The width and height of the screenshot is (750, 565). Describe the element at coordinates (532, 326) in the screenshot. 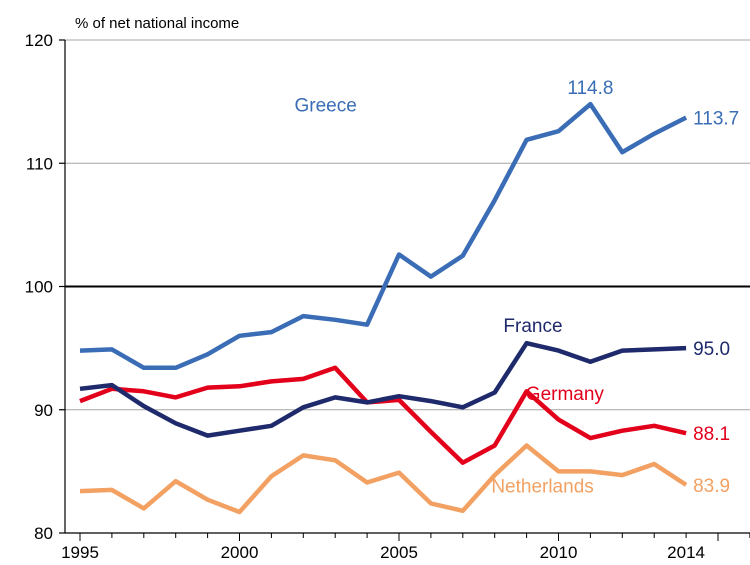

I see `series-label-france: France` at that location.